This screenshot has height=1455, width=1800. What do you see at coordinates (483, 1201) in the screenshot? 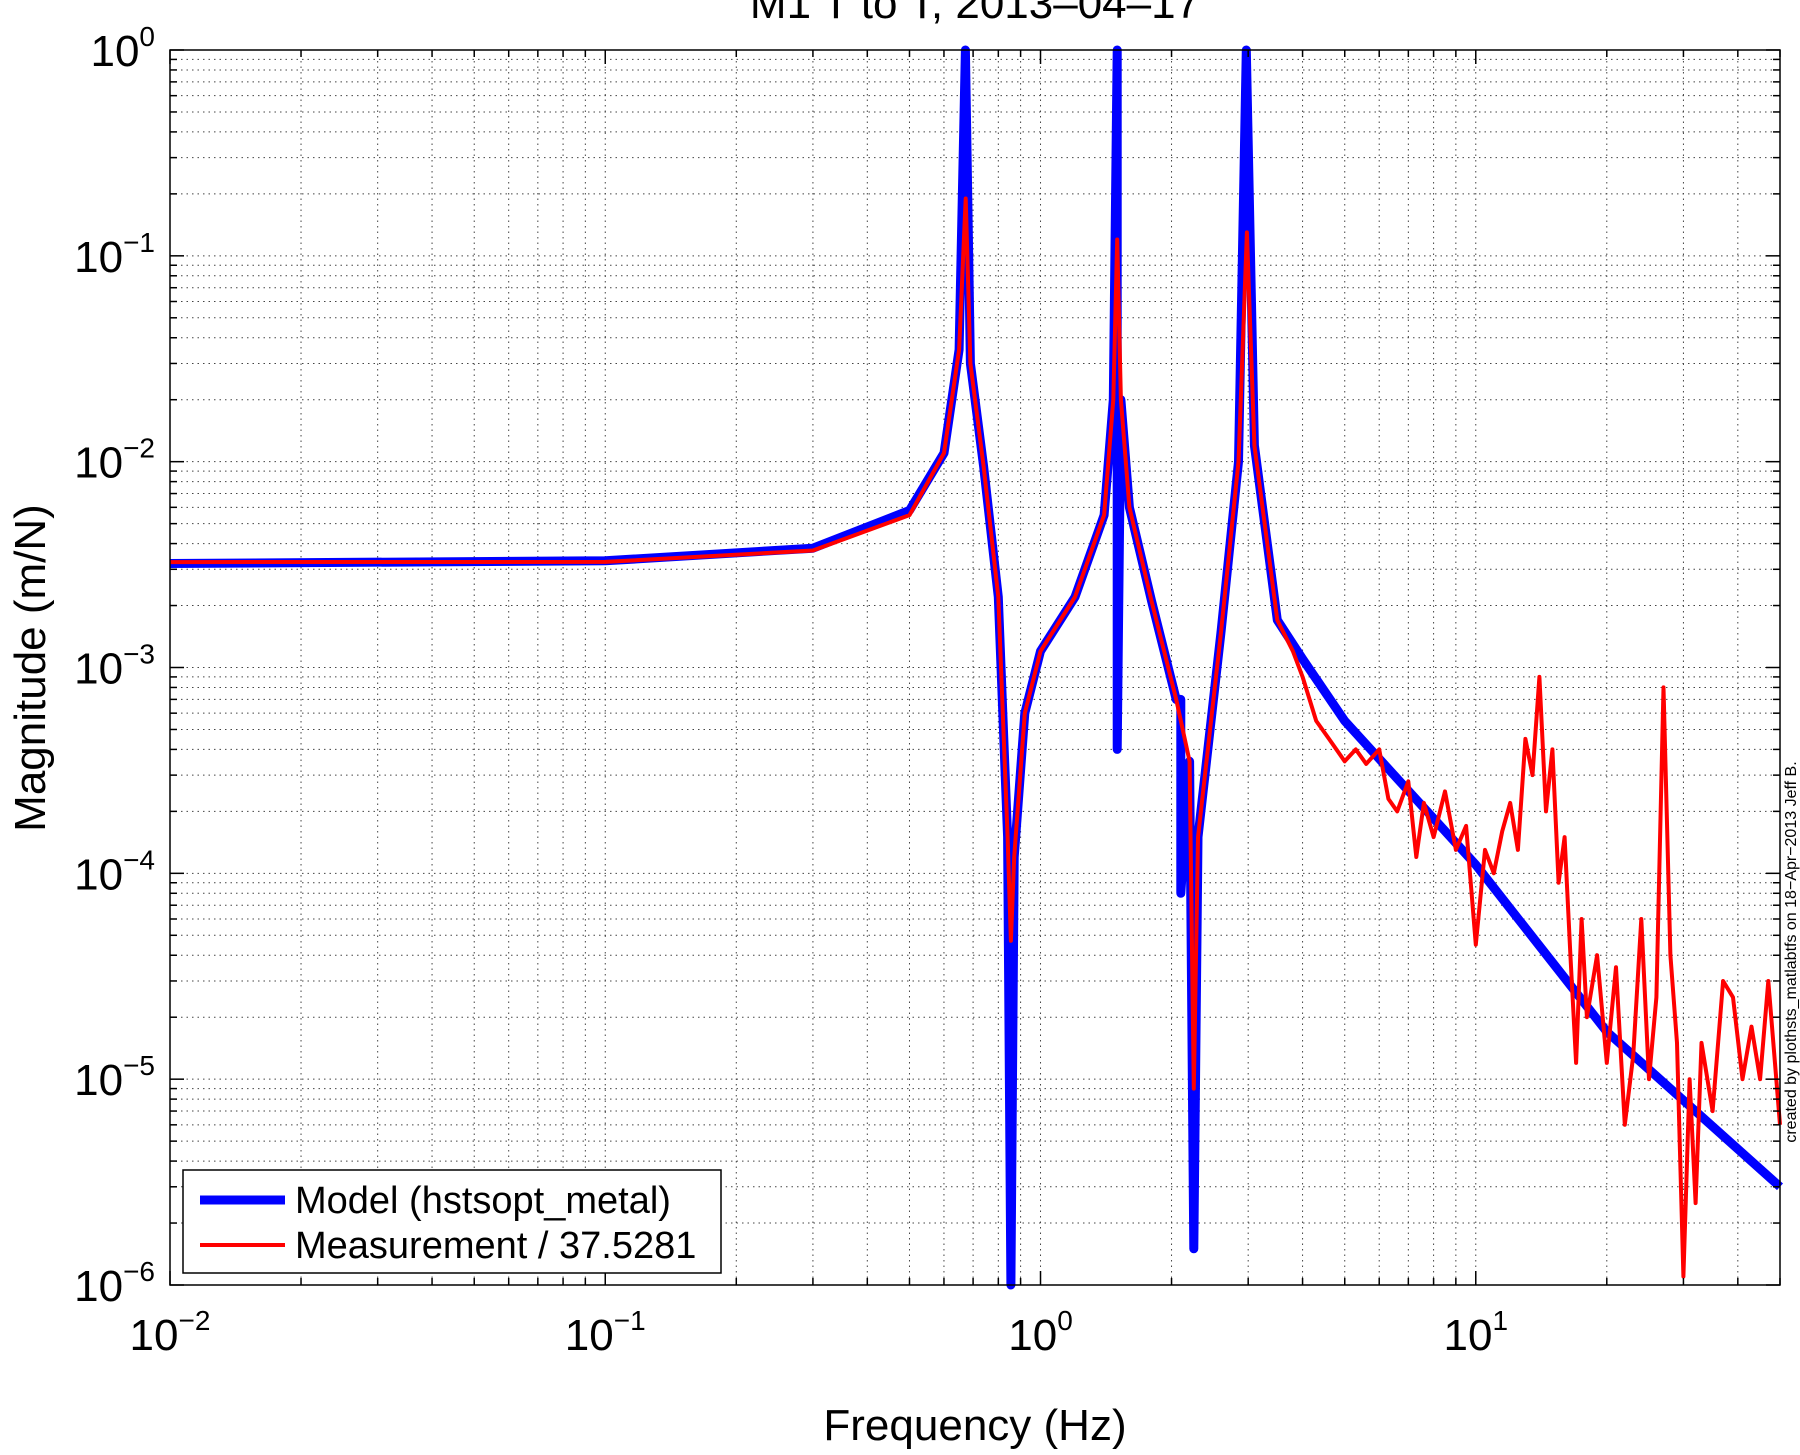
I see `legend-label-model: Model (hstsopt_metal)` at bounding box center [483, 1201].